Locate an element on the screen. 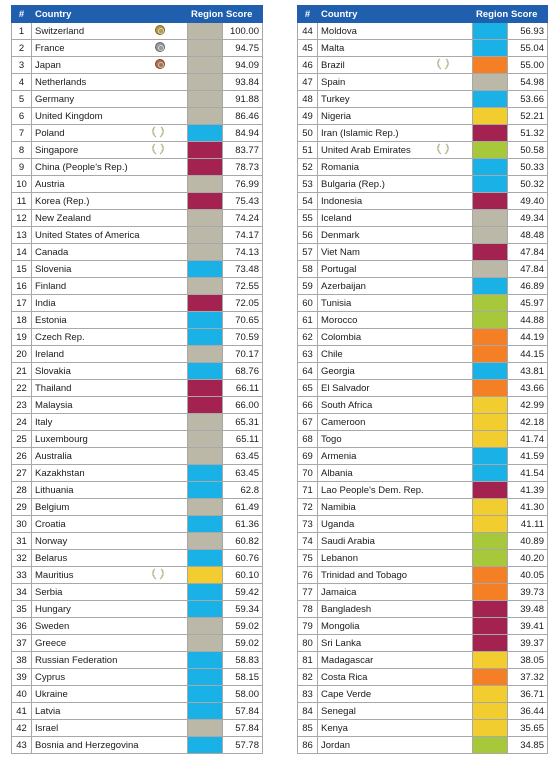 This screenshot has height=758, width=560. table-row: 3 Japan 94.09 is located at coordinates (137, 65).